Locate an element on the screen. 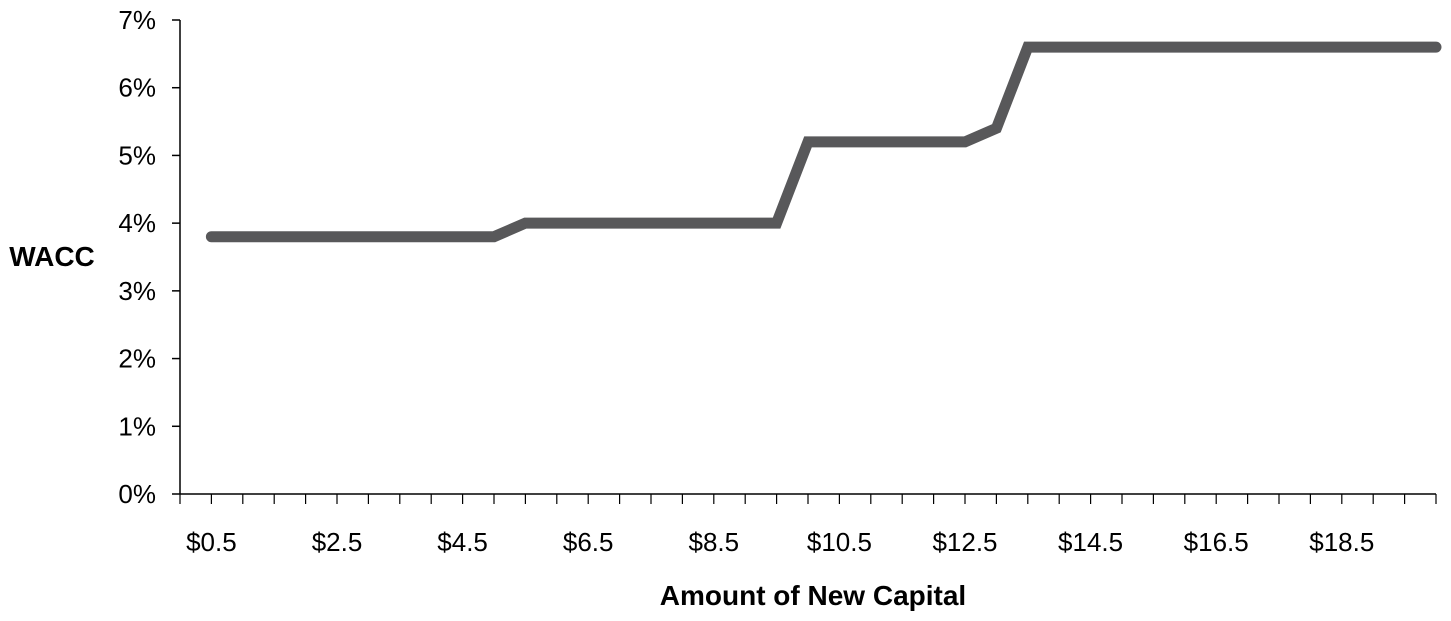  x-tick-label: $4.5 is located at coordinates (462, 542).